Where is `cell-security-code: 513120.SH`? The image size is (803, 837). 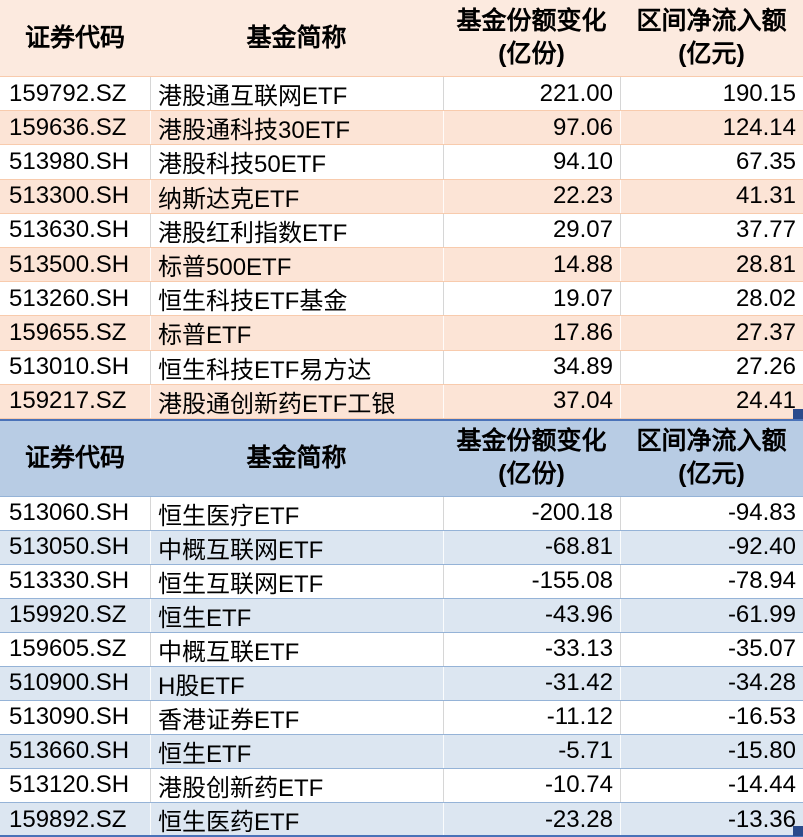
cell-security-code: 513120.SH is located at coordinates (69, 785).